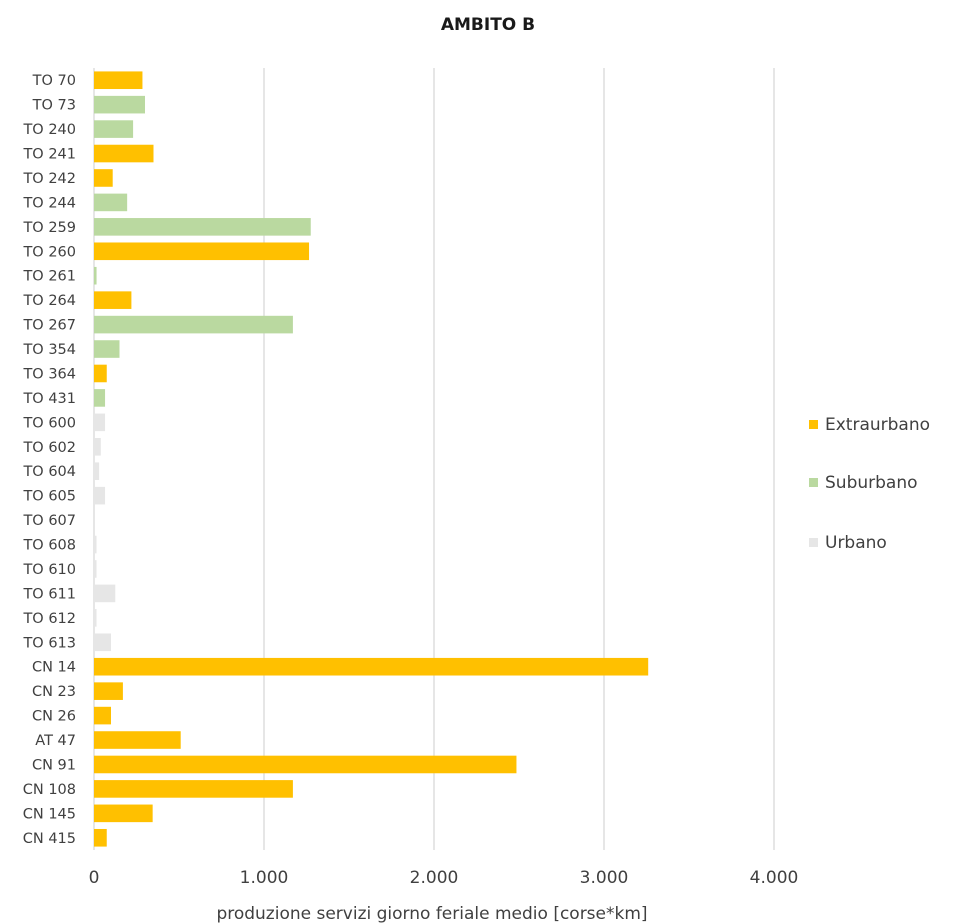 The image size is (962, 924). What do you see at coordinates (264, 878) in the screenshot?
I see `x-tick-label: 1.000` at bounding box center [264, 878].